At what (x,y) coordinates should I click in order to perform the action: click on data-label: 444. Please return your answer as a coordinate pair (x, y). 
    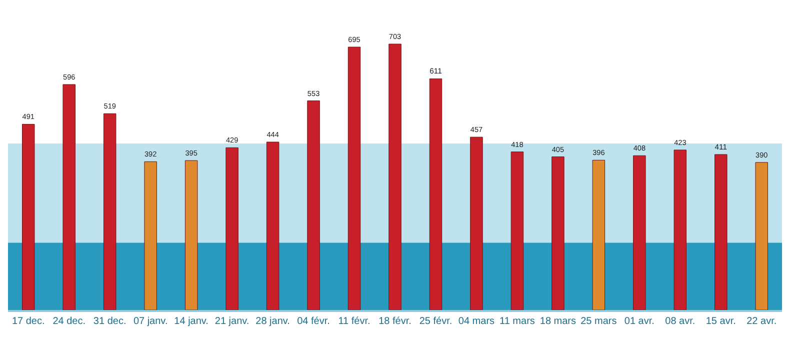
    Looking at the image, I should click on (272, 135).